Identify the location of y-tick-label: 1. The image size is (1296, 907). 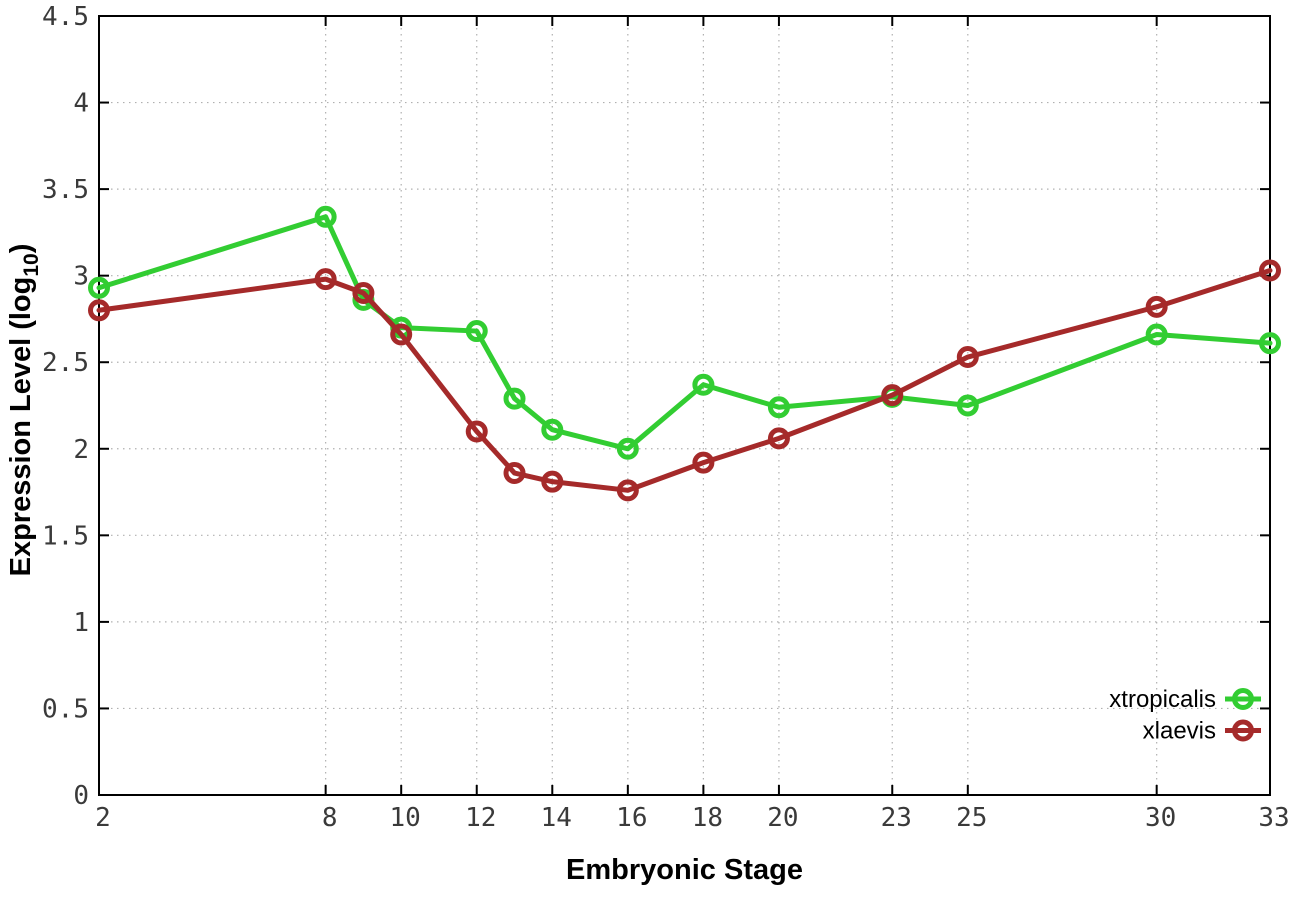
(81, 623).